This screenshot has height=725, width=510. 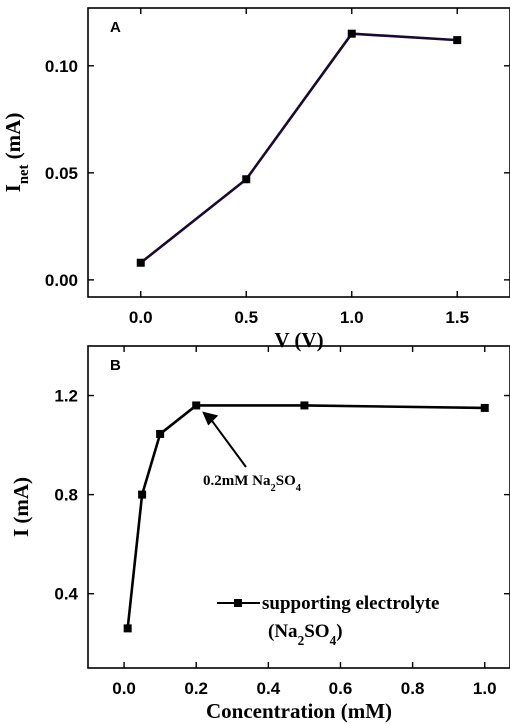 What do you see at coordinates (238, 603) in the screenshot?
I see `legend-marker` at bounding box center [238, 603].